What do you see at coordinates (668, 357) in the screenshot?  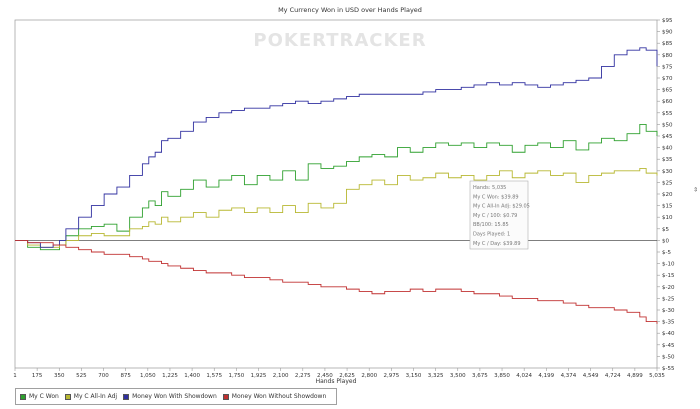 I see `y-tick-label: $-50` at bounding box center [668, 357].